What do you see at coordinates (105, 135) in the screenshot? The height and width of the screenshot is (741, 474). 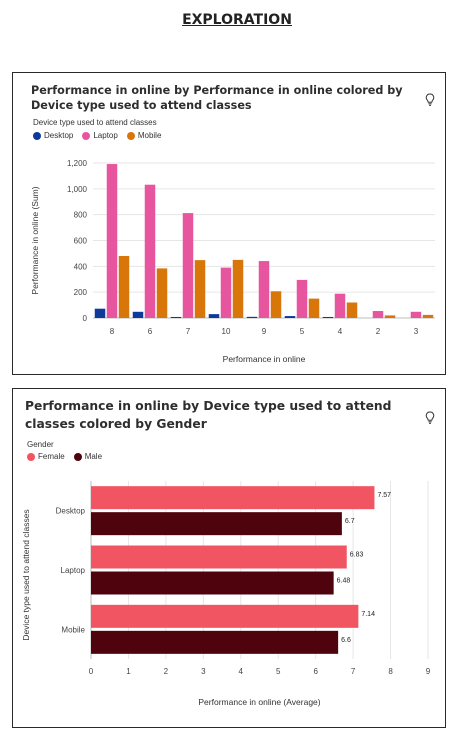 I see `legend-label: Laptop` at bounding box center [105, 135].